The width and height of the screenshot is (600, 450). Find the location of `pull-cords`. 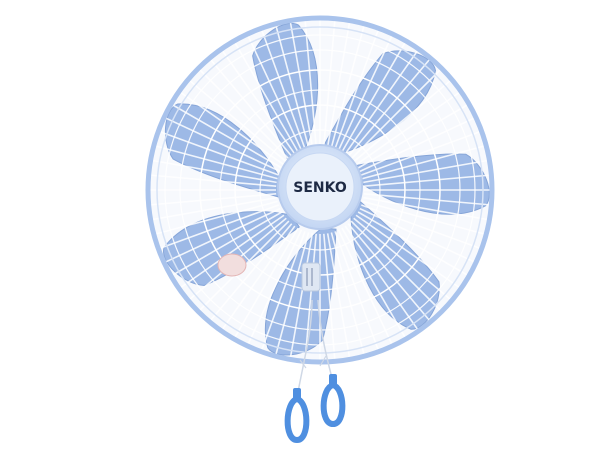

pull-cords is located at coordinates (315, 346).